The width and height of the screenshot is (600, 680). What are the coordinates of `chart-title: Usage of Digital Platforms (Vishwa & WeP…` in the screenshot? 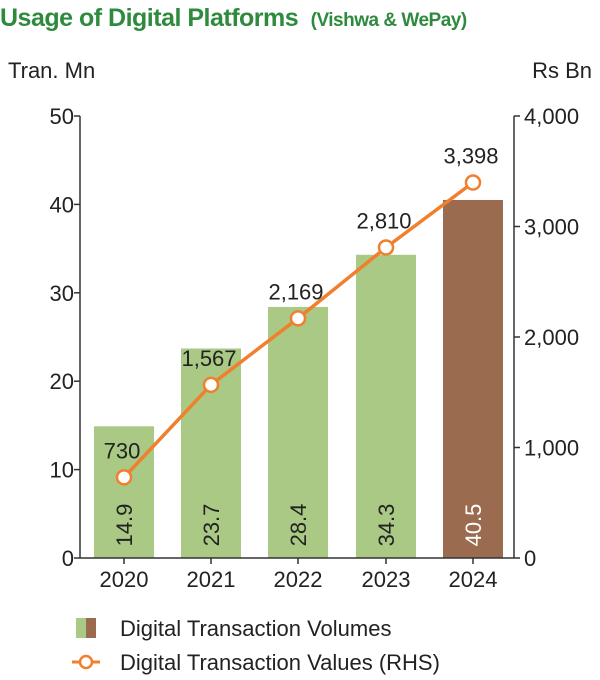 It's located at (233, 18).